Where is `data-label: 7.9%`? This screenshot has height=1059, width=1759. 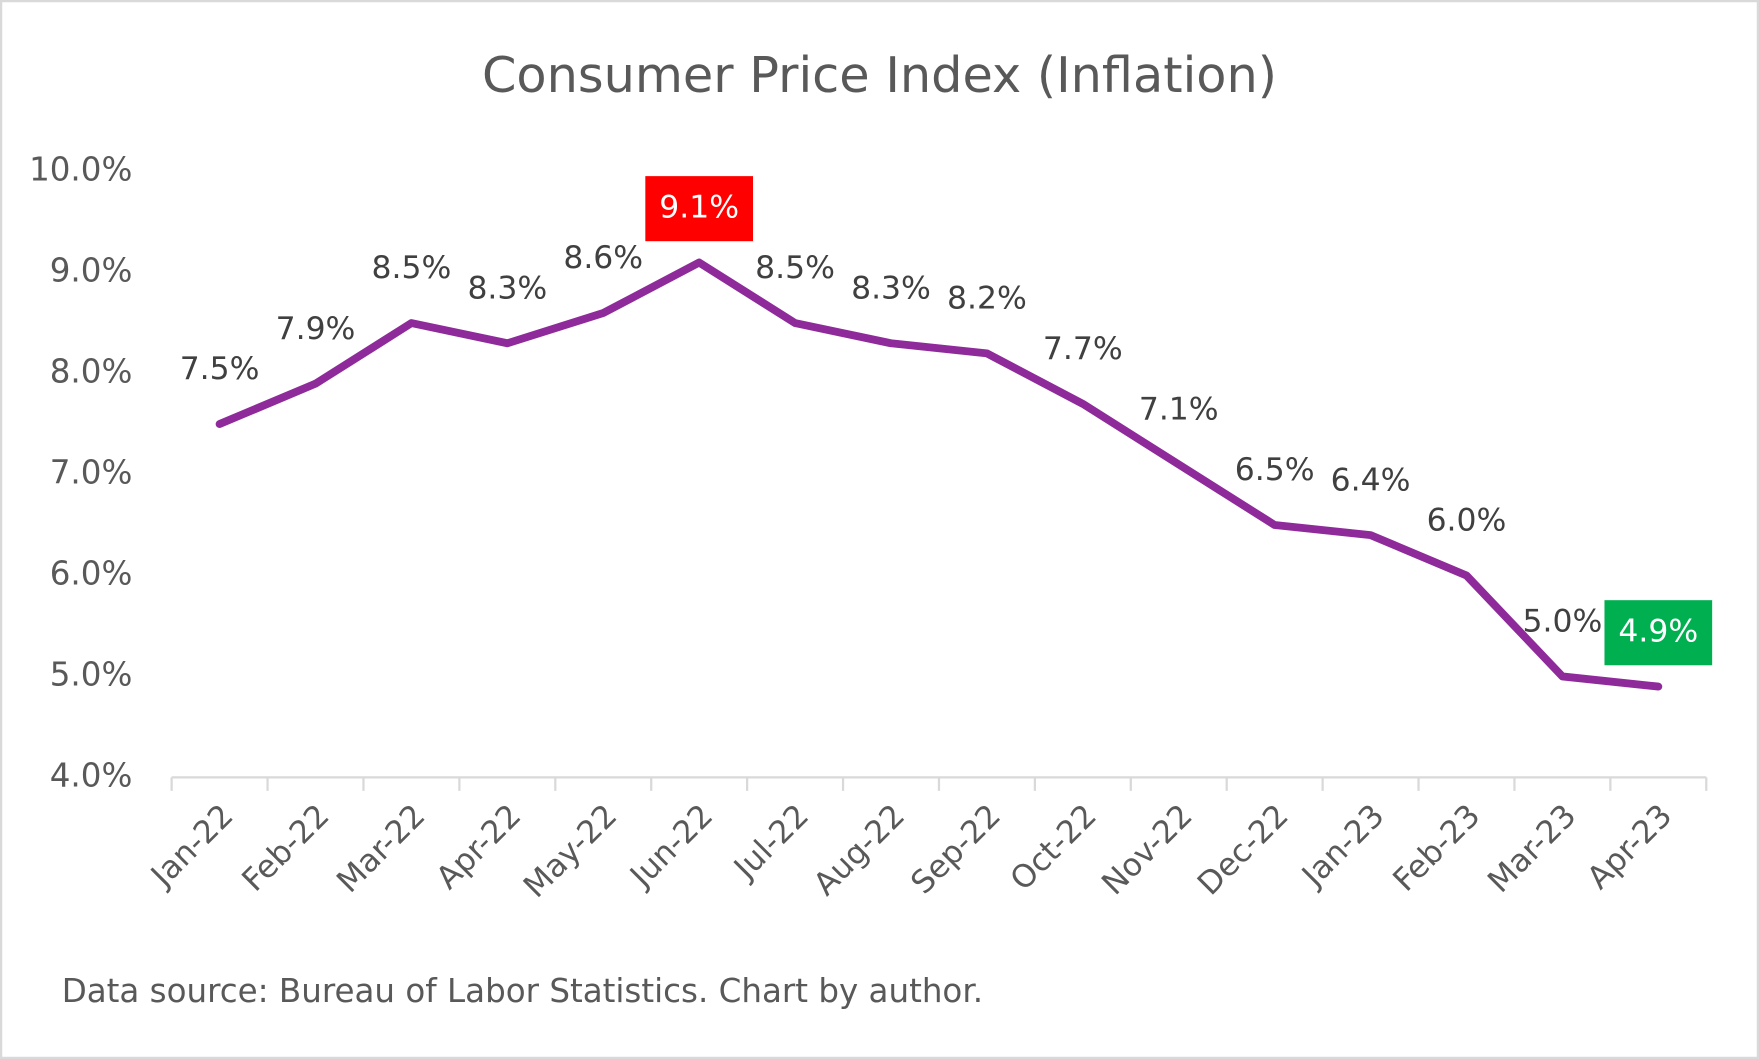
data-label: 7.9% is located at coordinates (316, 329).